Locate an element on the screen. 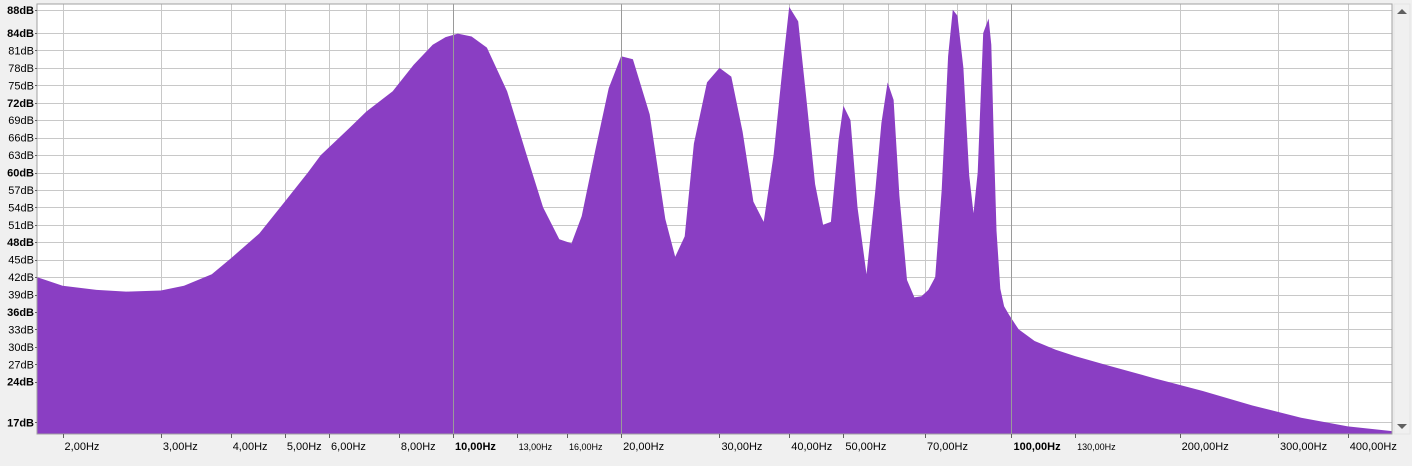  y-tick-label: 24dB is located at coordinates (20, 383).